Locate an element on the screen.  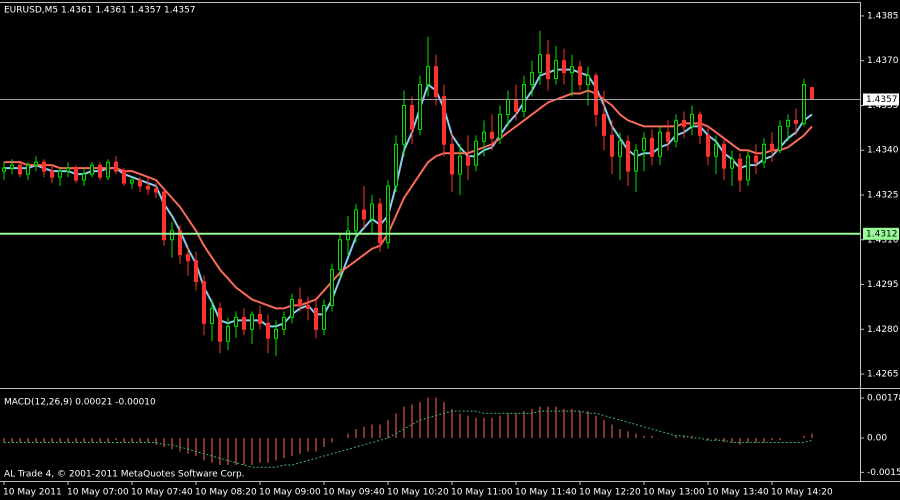
y-tick-label: 1.4385 is located at coordinates (883, 16).